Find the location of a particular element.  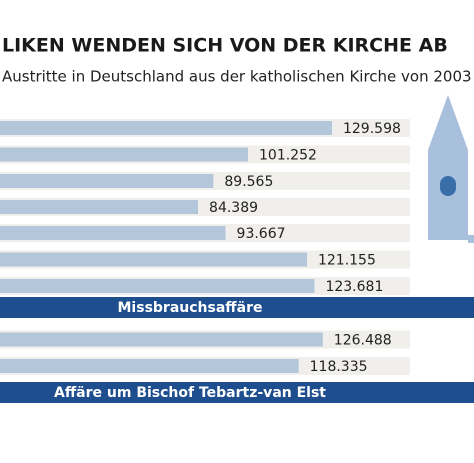

annotation-text: Missbrauchsaffäre is located at coordinates (190, 308).